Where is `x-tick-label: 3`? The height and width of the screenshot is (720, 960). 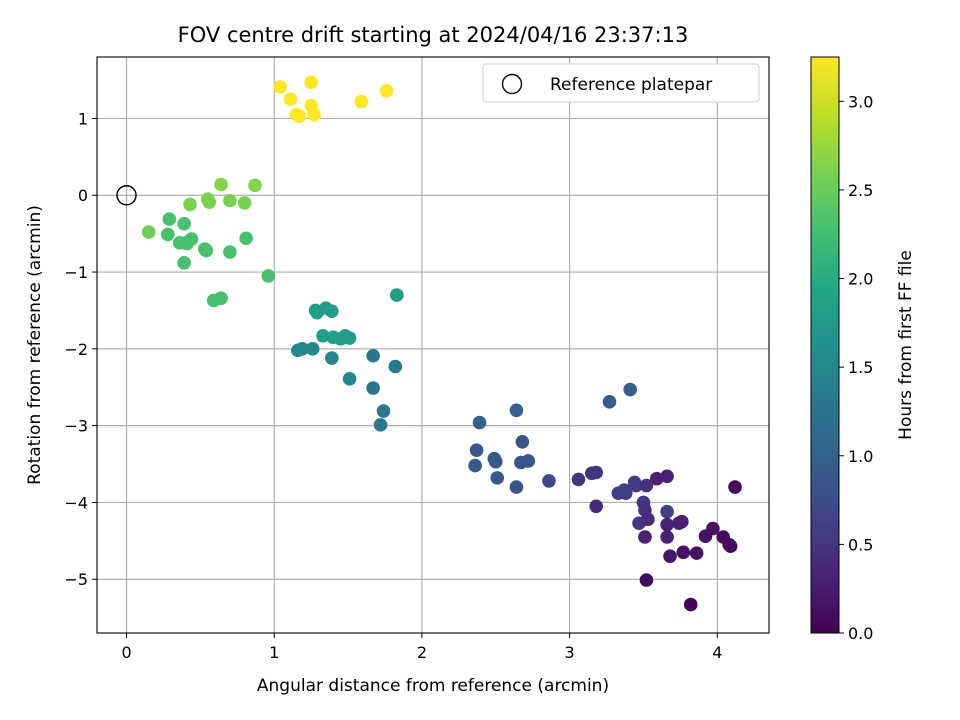 x-tick-label: 3 is located at coordinates (570, 652).